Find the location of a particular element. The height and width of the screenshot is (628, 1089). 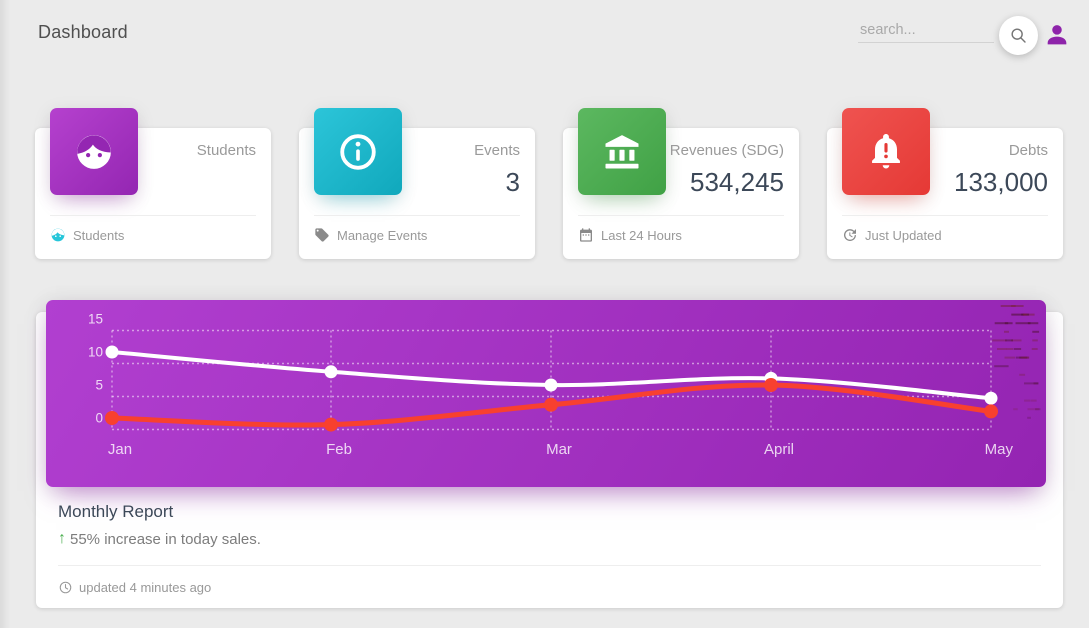

card-value: 3 is located at coordinates (512, 182).